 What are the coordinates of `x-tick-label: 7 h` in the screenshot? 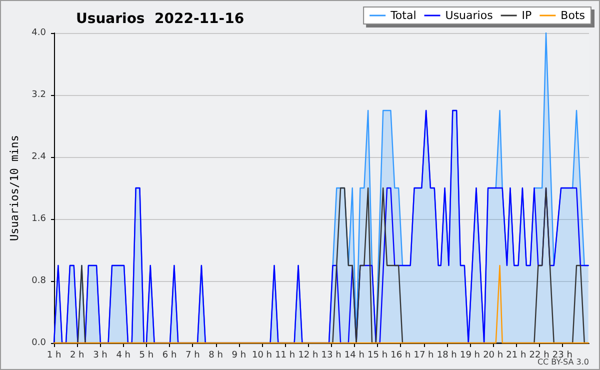 It's located at (193, 355).